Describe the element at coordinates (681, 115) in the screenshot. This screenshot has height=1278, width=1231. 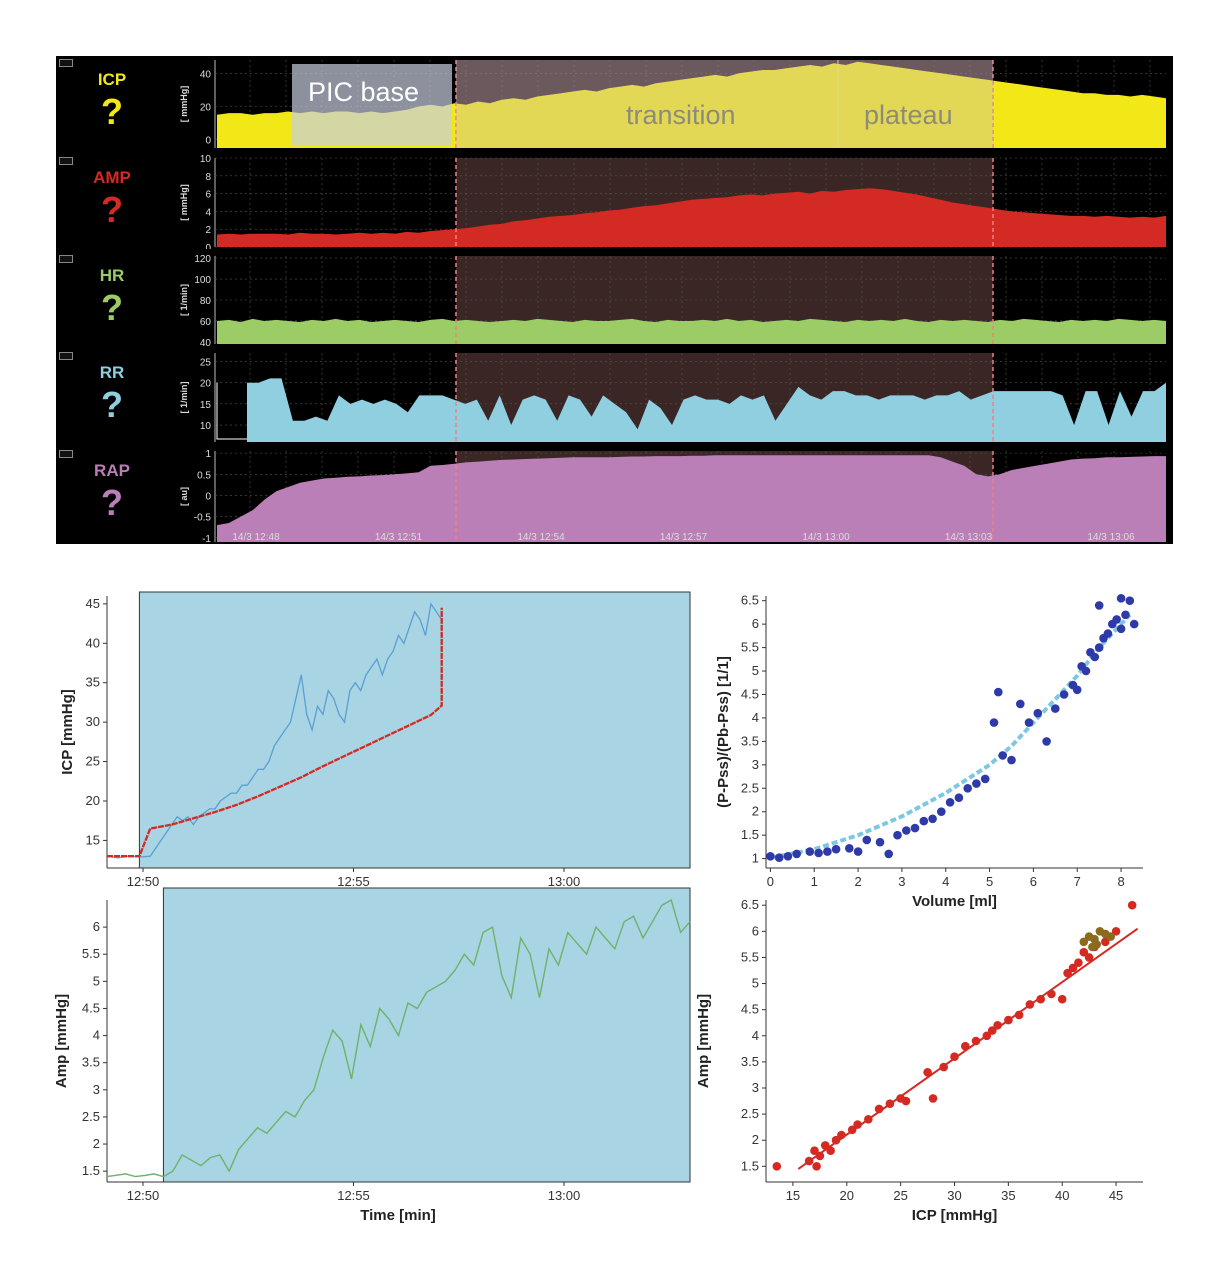
I see `region-label-transition: transition` at that location.